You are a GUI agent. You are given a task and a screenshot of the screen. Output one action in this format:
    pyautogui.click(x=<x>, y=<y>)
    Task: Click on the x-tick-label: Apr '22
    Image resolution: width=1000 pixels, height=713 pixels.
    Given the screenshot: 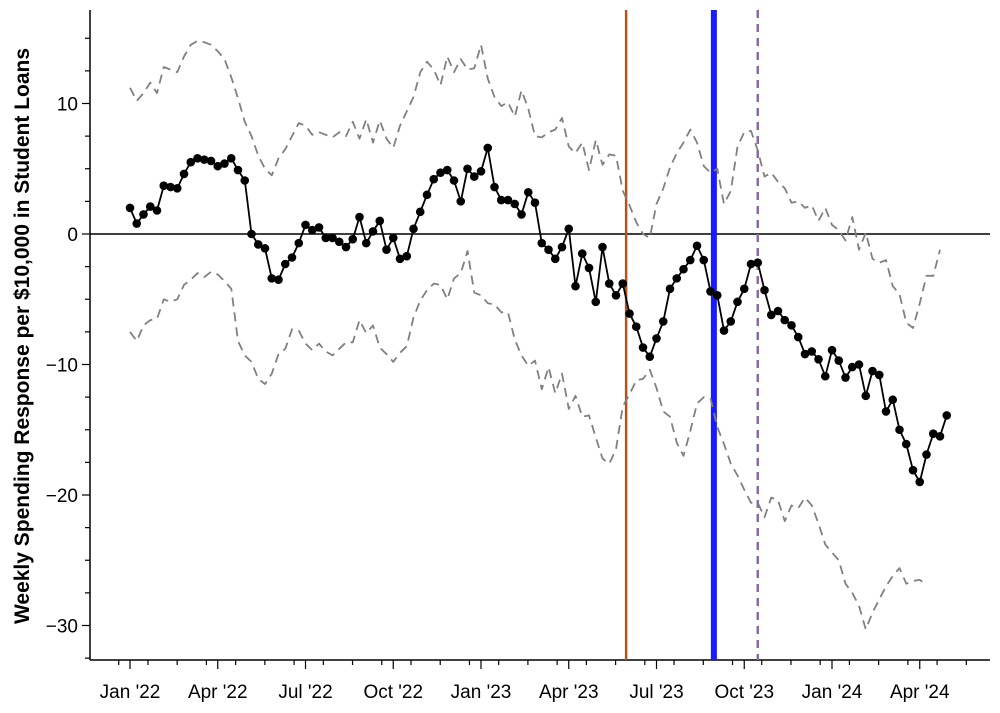 What is the action you would take?
    pyautogui.click(x=218, y=692)
    